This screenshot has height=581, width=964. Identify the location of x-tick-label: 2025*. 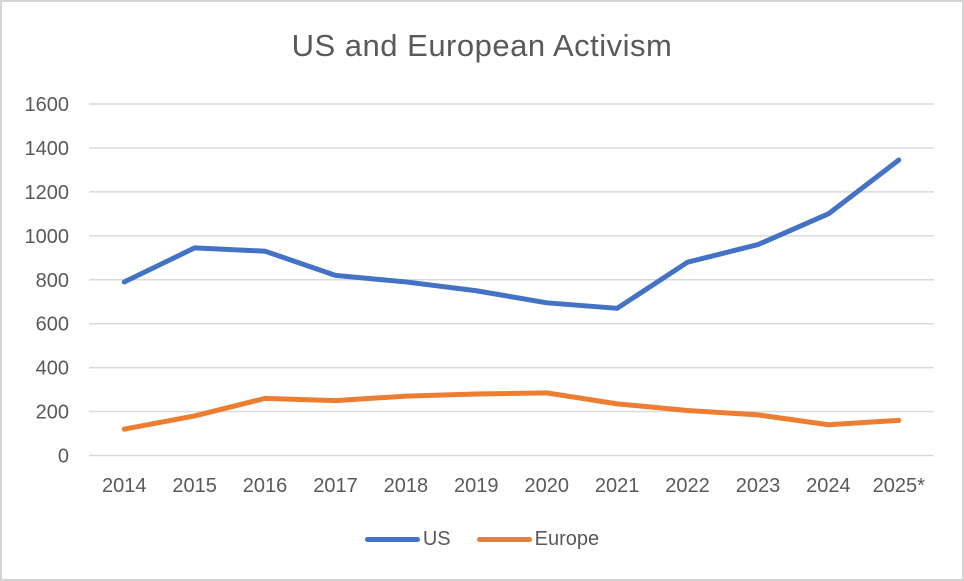
(899, 486).